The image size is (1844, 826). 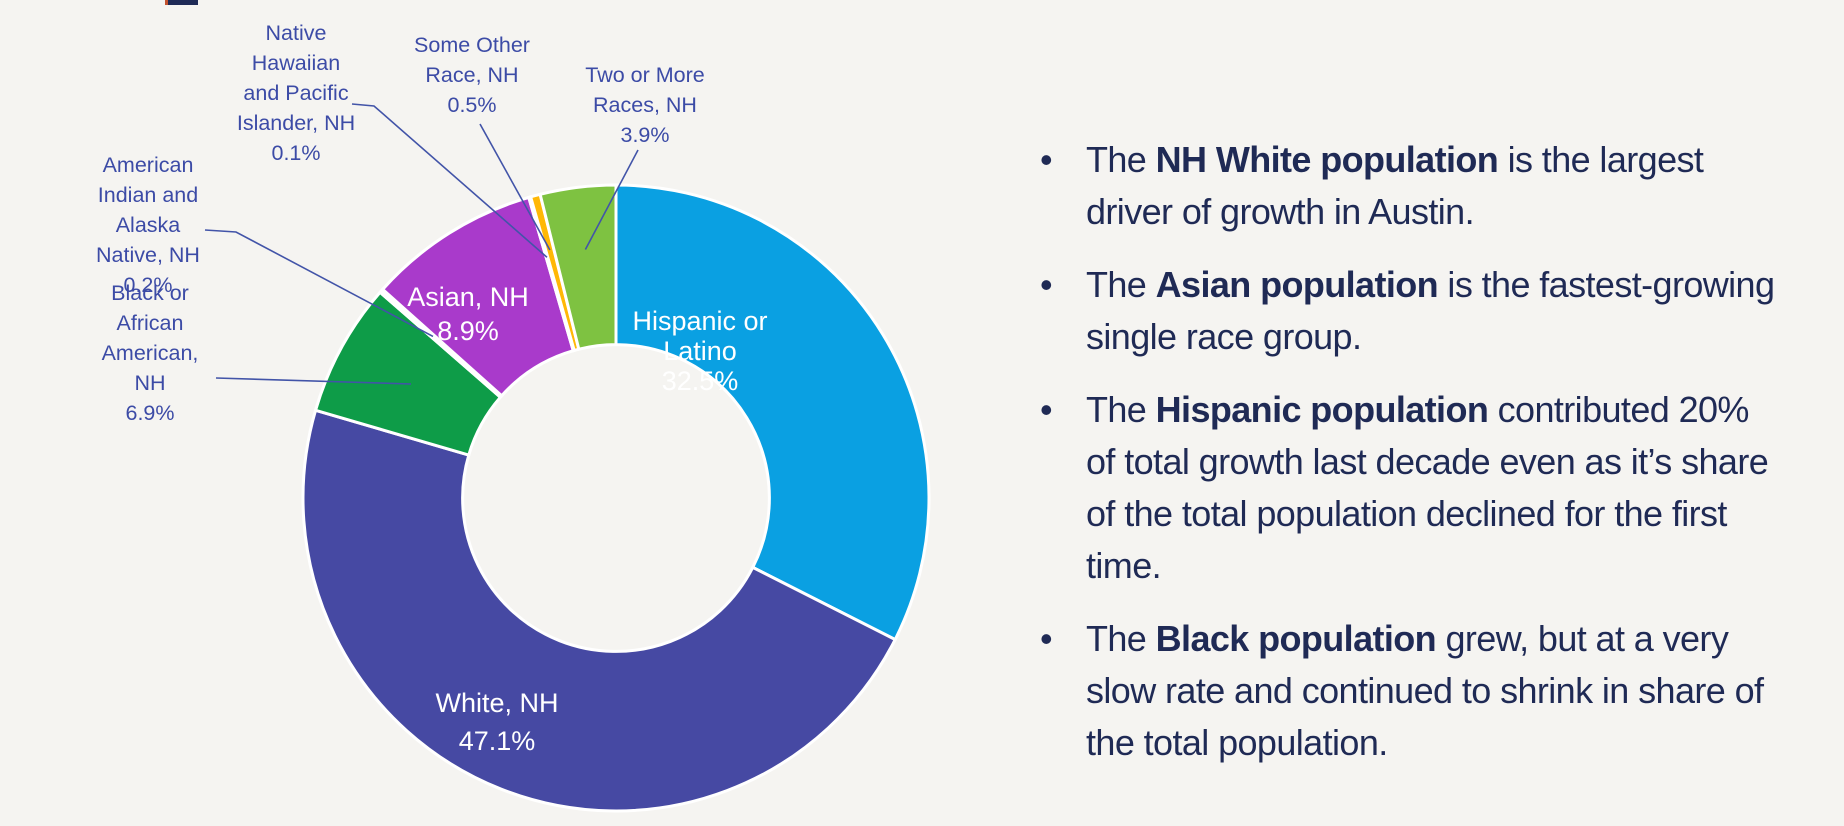 What do you see at coordinates (496, 722) in the screenshot?
I see `data-label-white-nh: White, NH 47.1%` at bounding box center [496, 722].